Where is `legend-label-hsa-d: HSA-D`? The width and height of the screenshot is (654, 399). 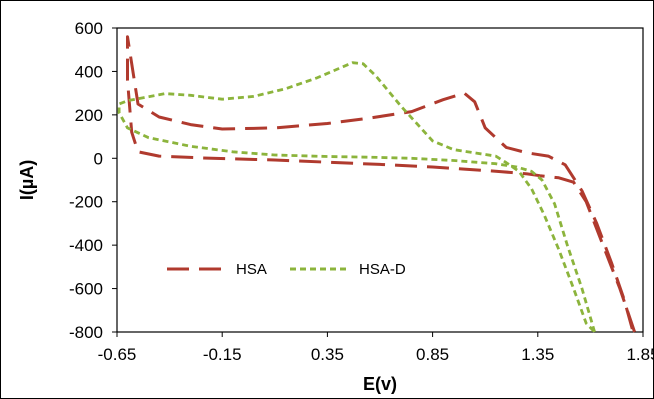
legend-label-hsa-d: HSA-D is located at coordinates (382, 269).